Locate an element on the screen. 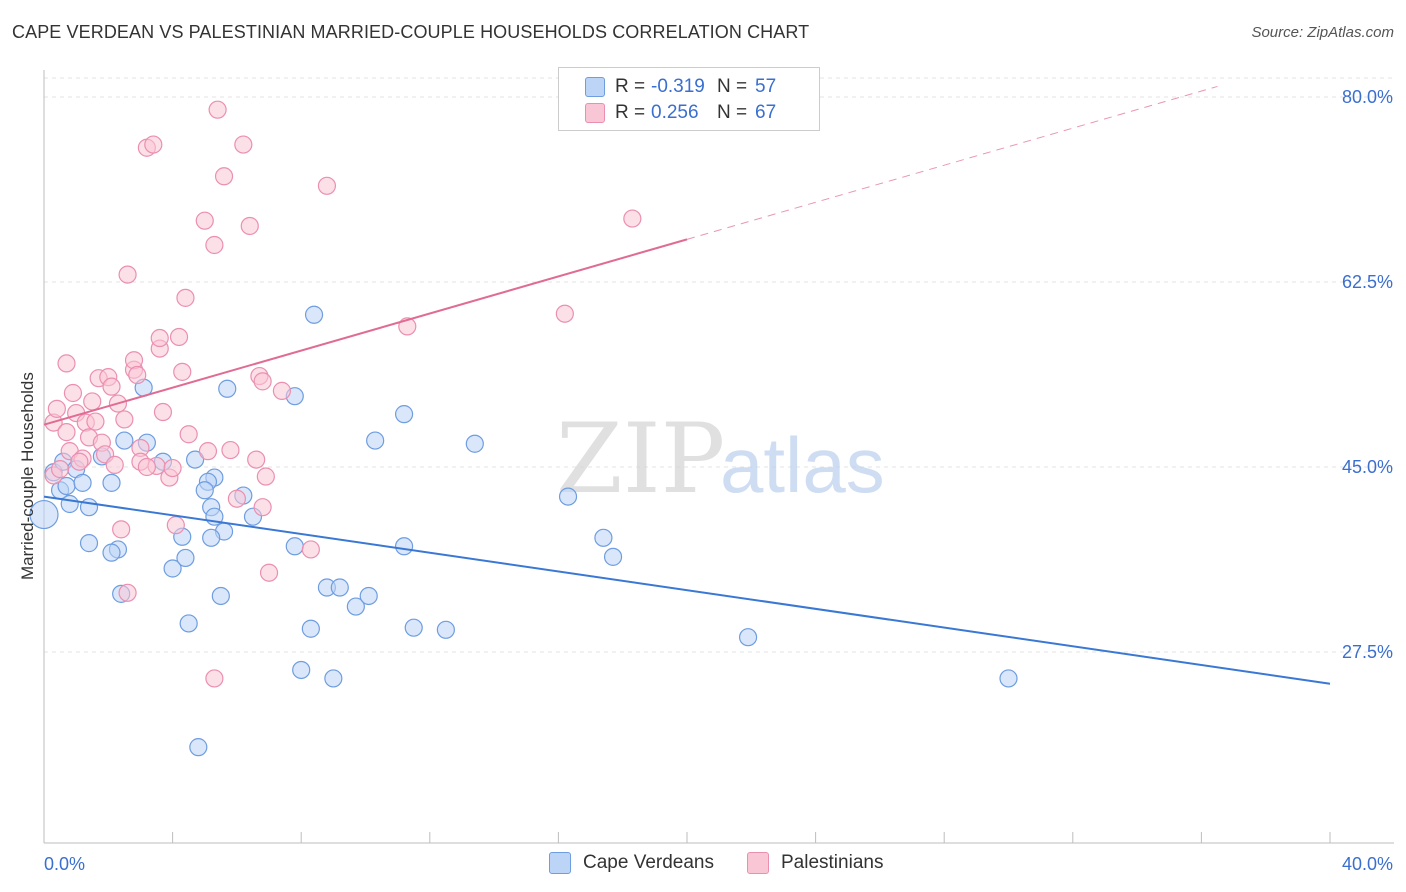 This screenshot has width=1406, height=892. y-axis-label: Married-couple Households is located at coordinates (27, 476).